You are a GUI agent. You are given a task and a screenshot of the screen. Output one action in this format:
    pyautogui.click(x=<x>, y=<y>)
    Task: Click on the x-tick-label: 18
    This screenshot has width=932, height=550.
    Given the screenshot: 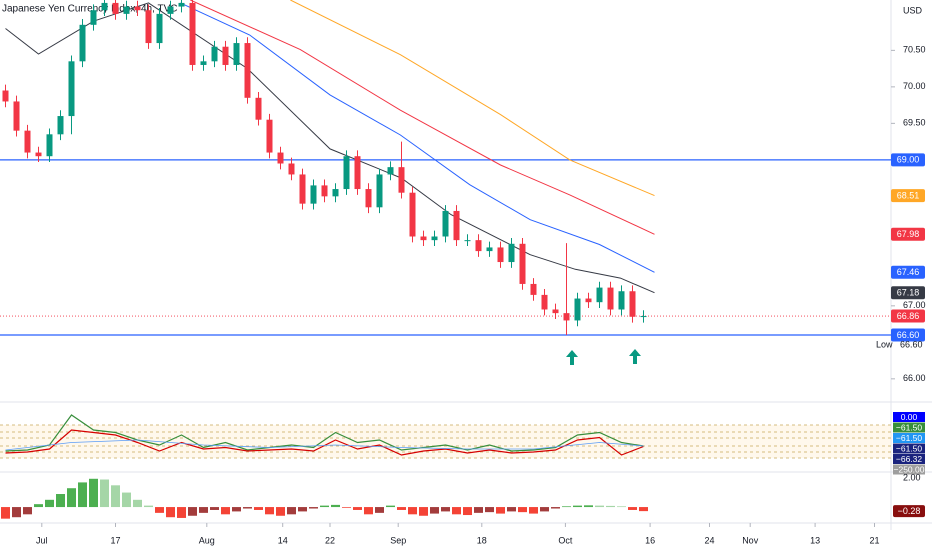 What is the action you would take?
    pyautogui.click(x=482, y=540)
    